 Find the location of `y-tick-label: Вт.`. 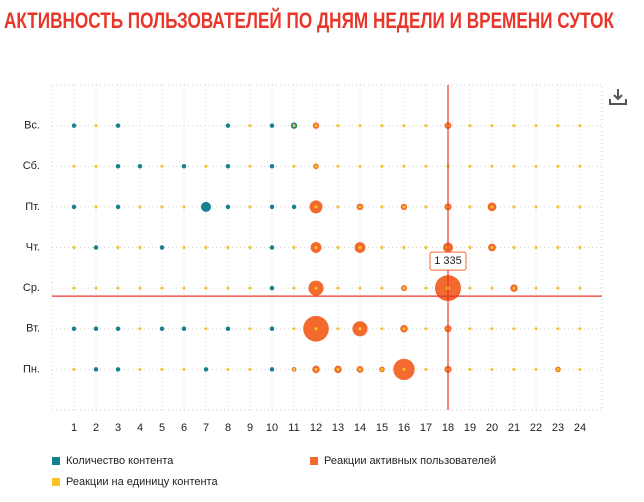

y-tick-label: Вт. is located at coordinates (33, 329).